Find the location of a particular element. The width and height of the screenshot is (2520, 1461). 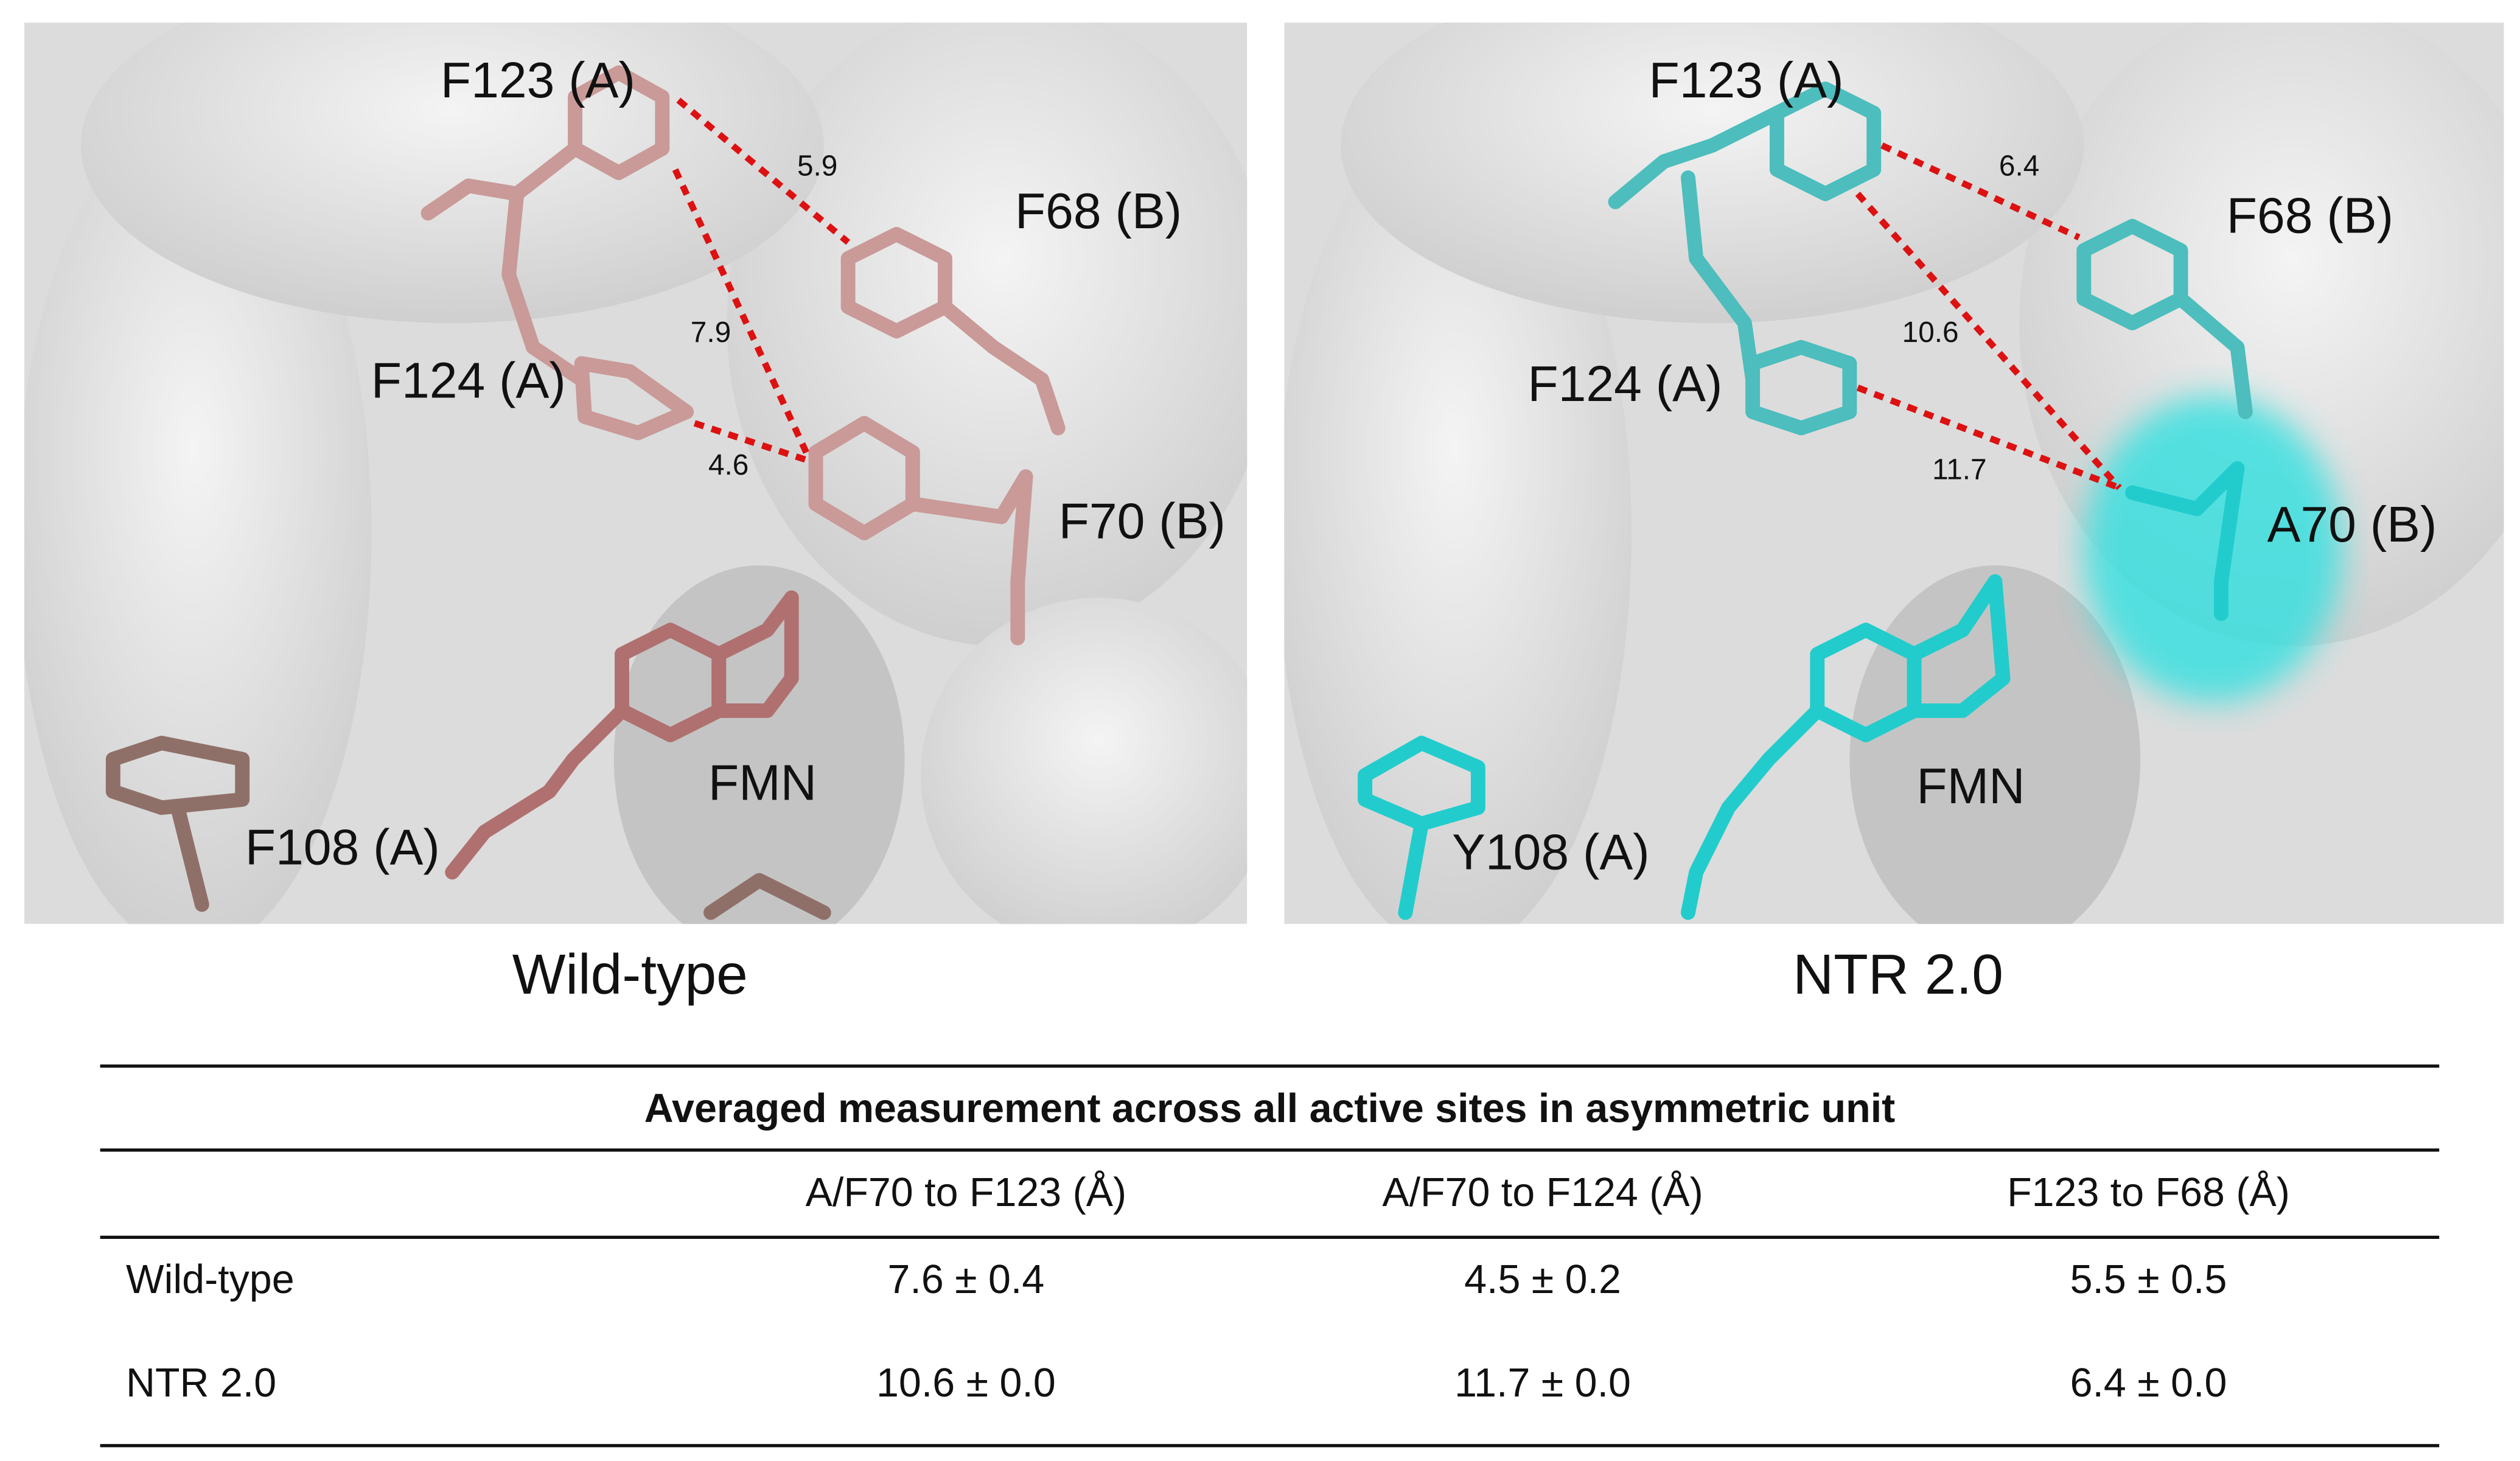

distance-label: 11.7 is located at coordinates (1959, 470).